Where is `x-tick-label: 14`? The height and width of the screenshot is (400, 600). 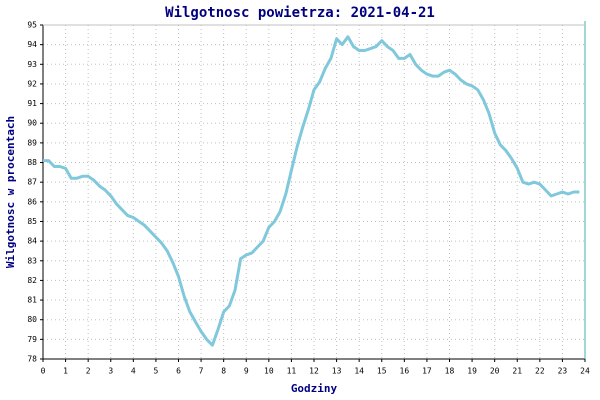 x-tick-label: 14 is located at coordinates (359, 371).